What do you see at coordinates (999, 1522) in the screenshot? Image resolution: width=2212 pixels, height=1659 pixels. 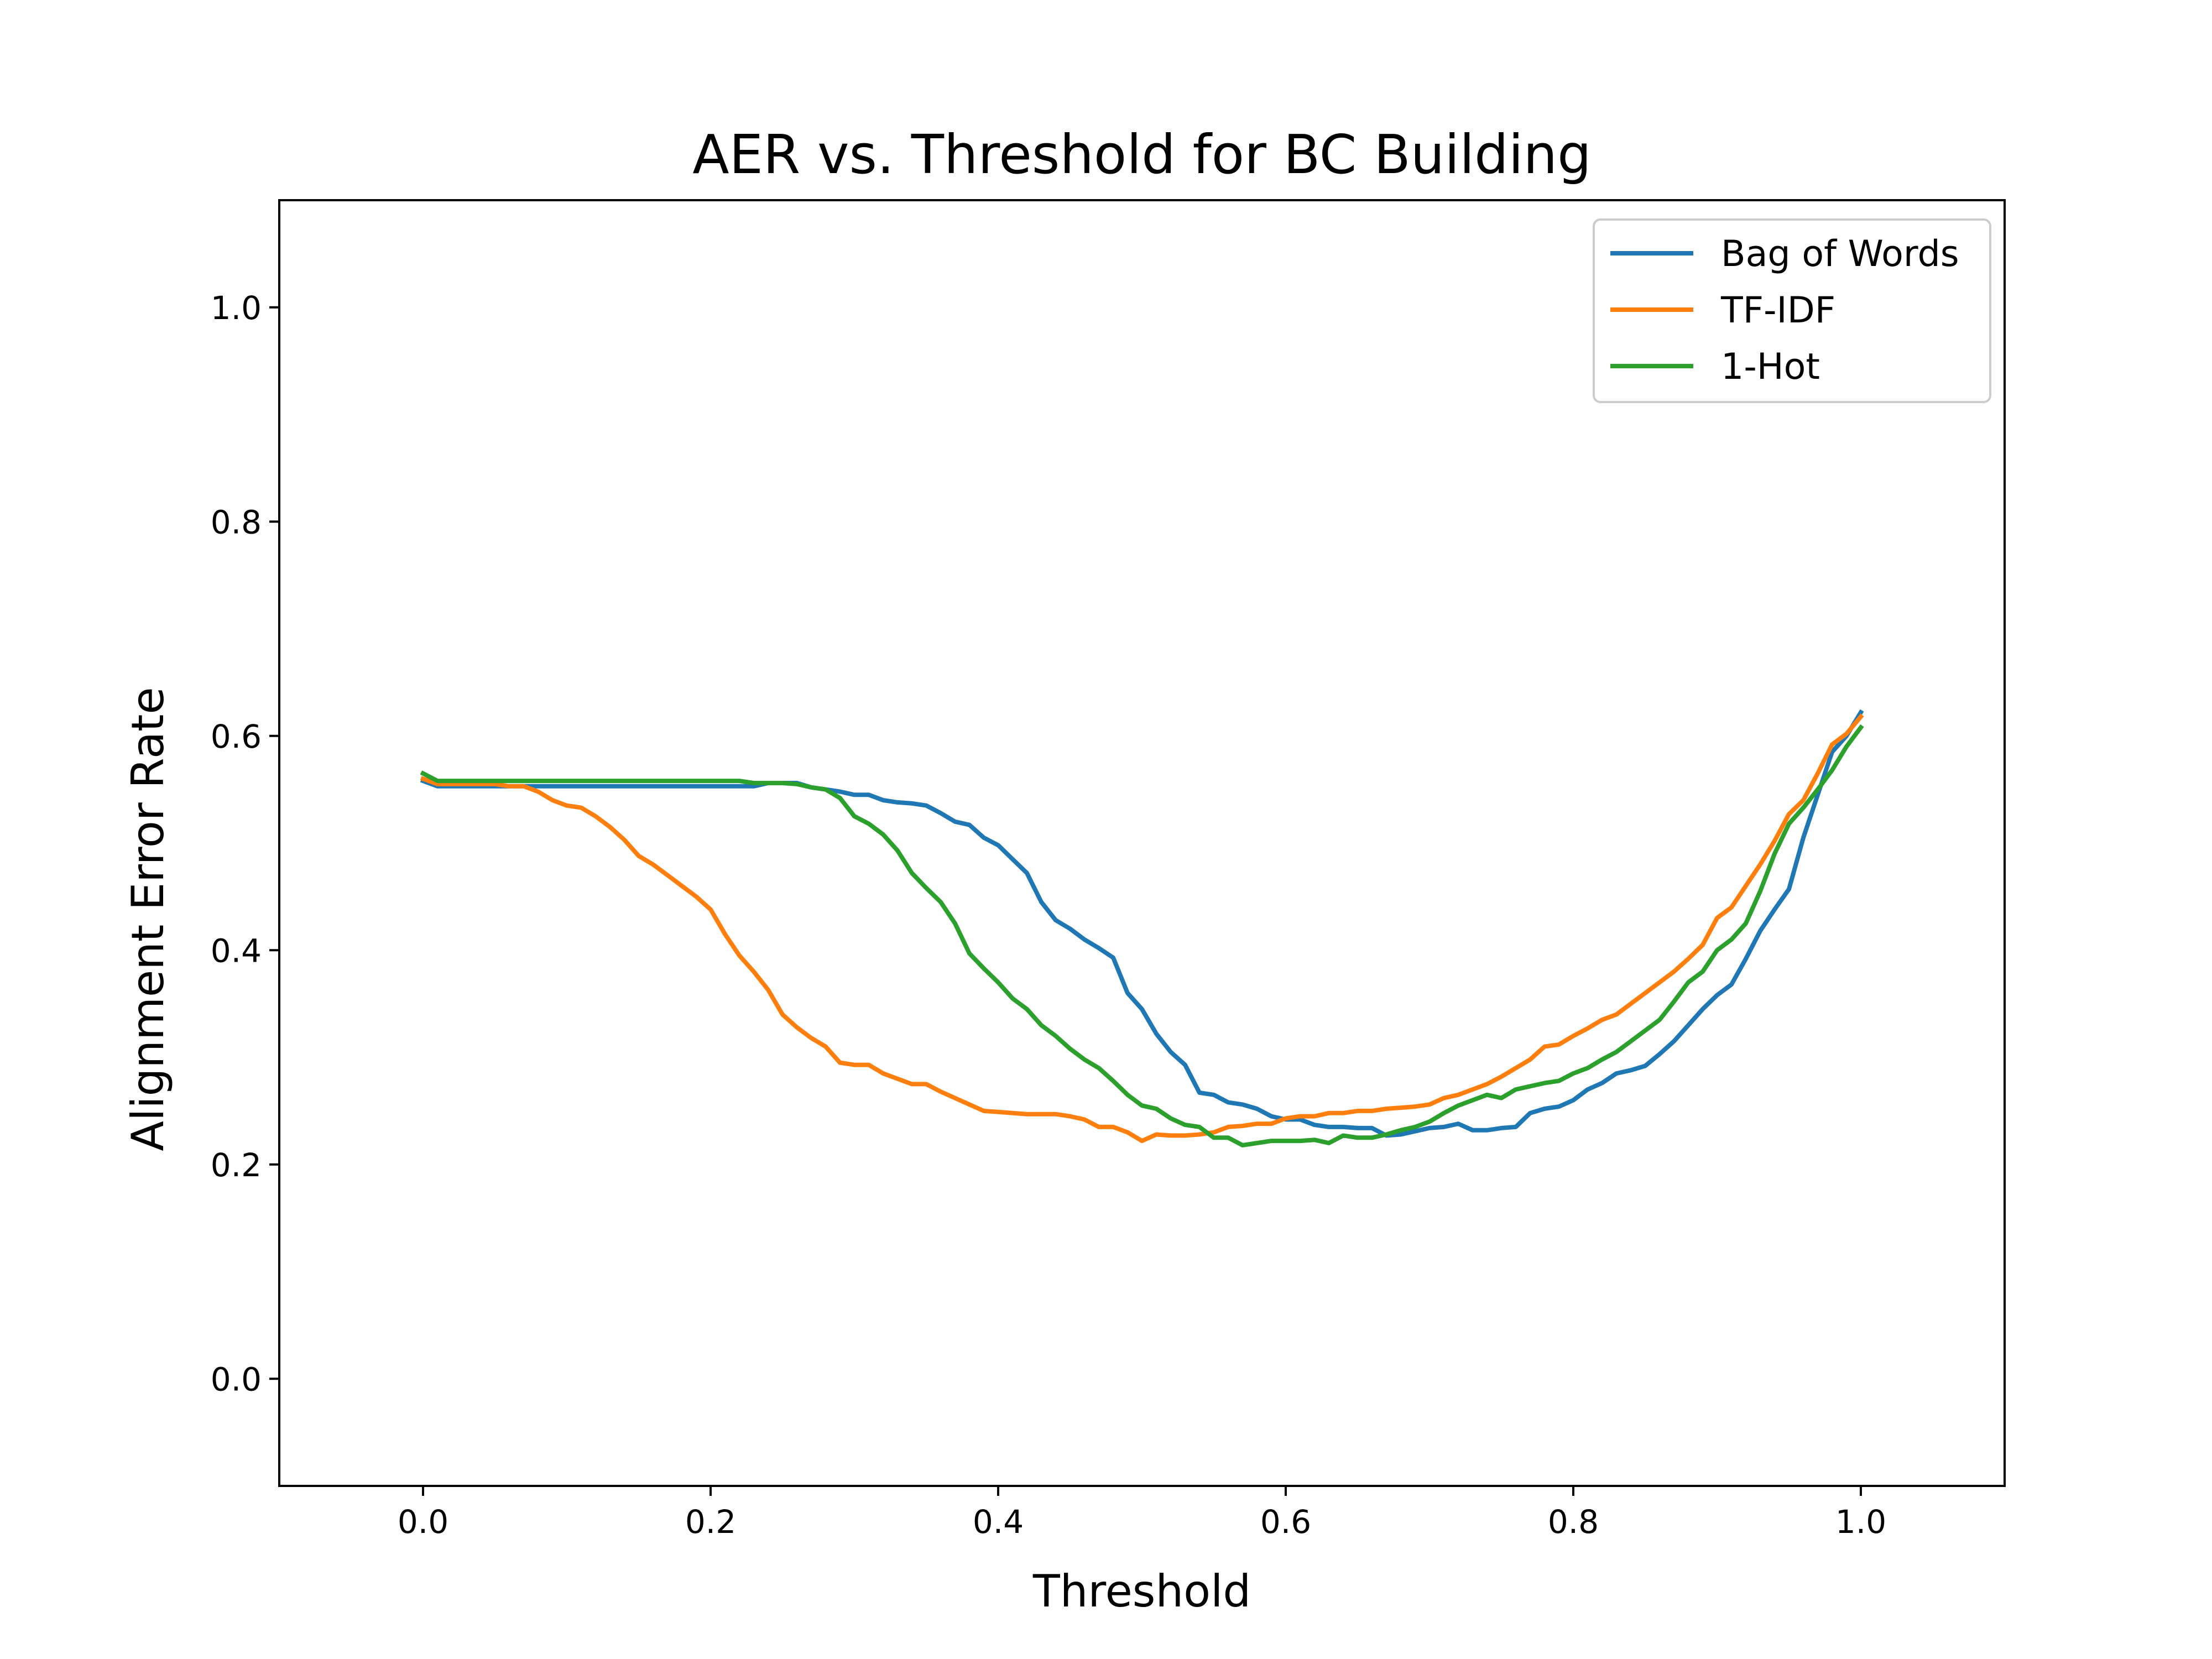 I see `x-tick-label: 0.4` at bounding box center [999, 1522].